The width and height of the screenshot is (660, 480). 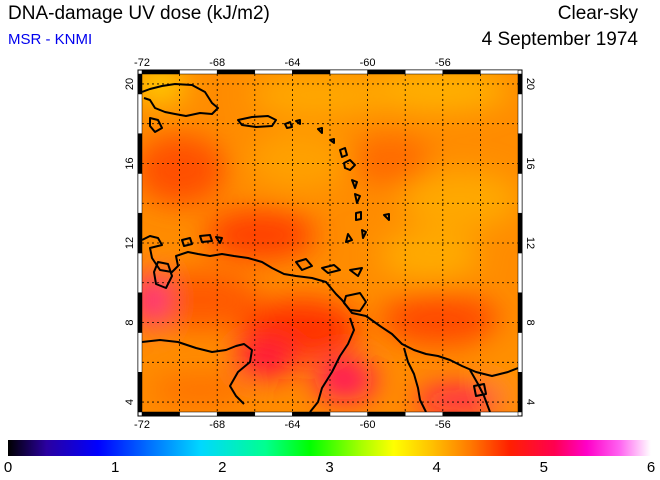 I want to click on latitude-labels-left: 20 16 12 8 4, so click(x=130, y=241).